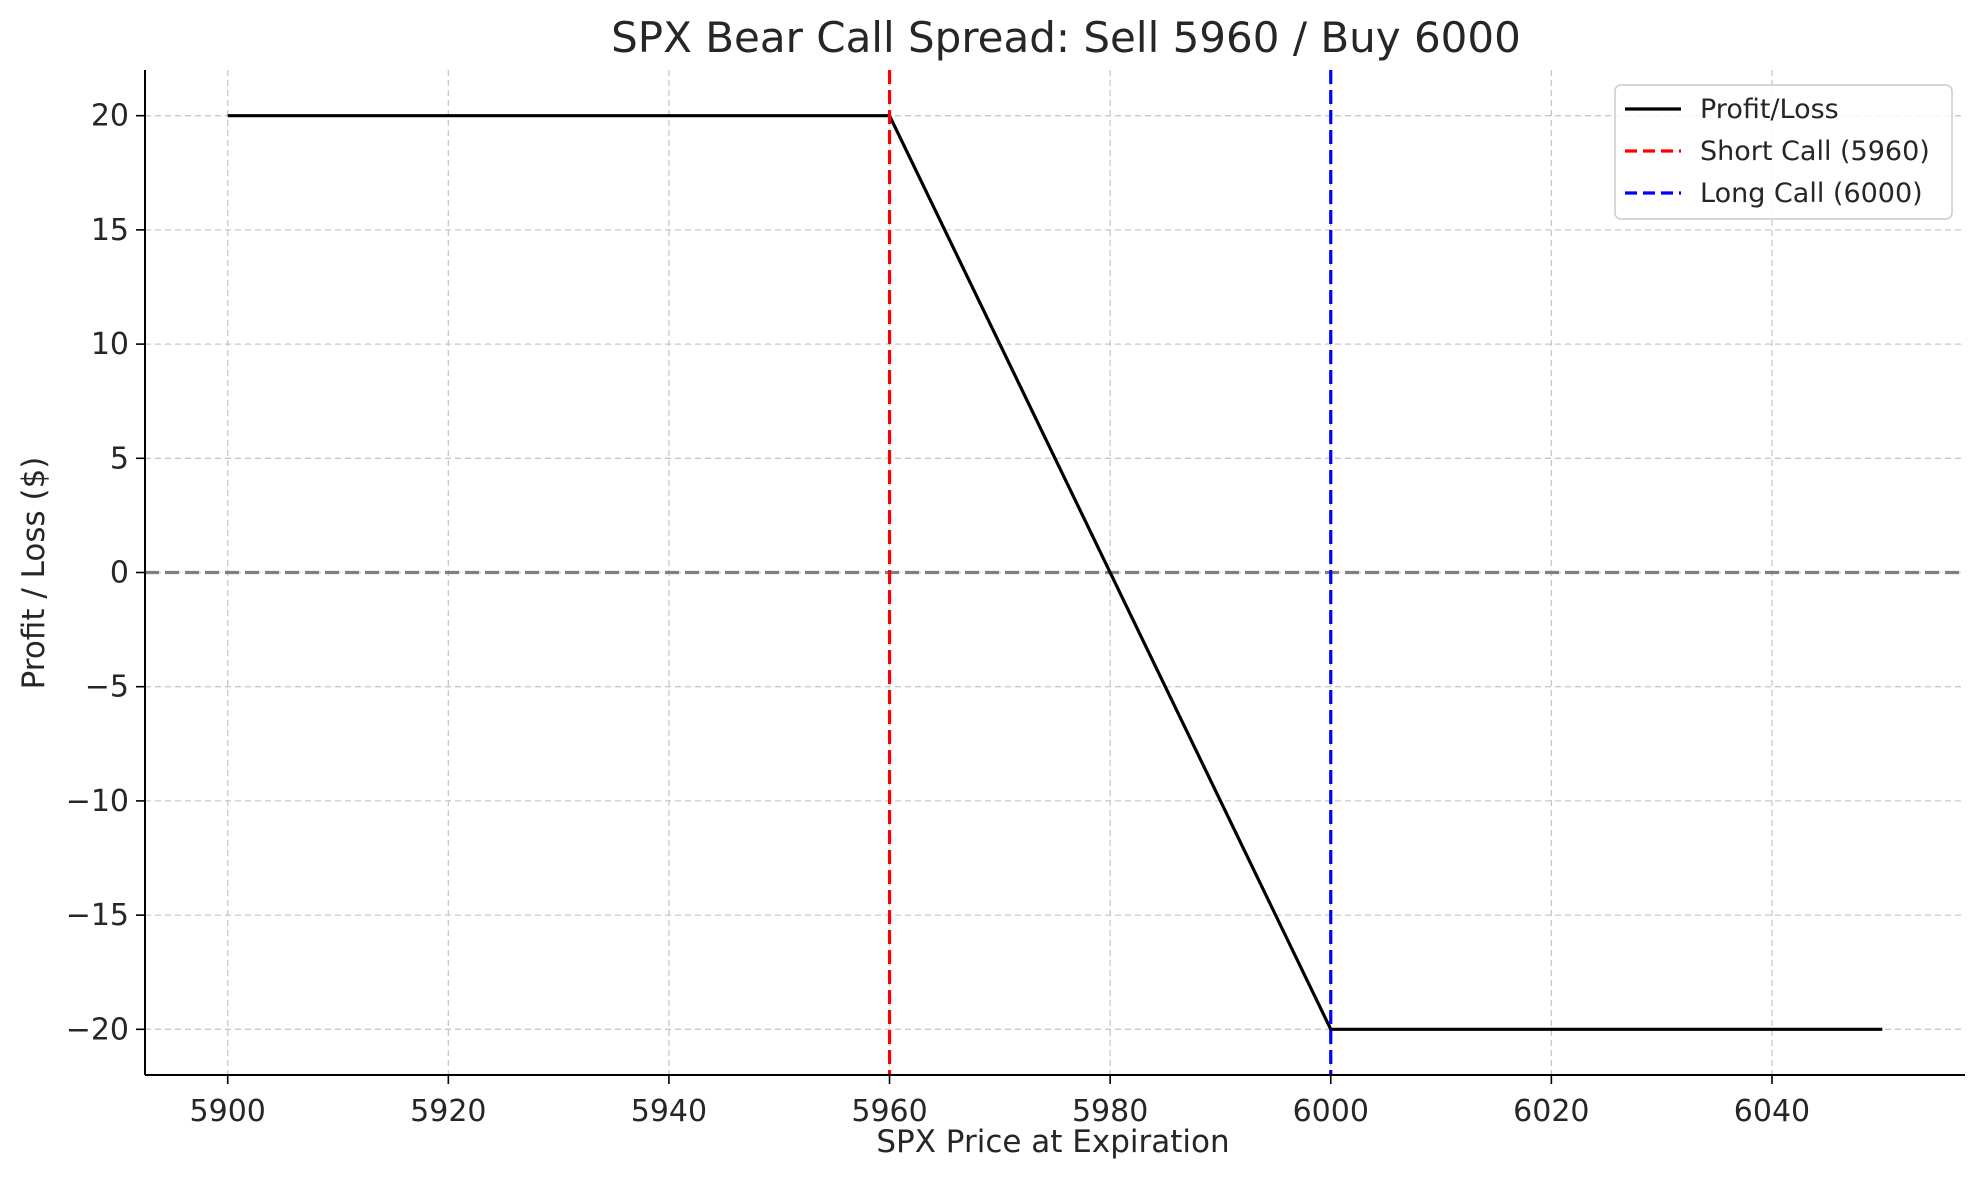 This screenshot has width=1980, height=1180. Describe the element at coordinates (110, 344) in the screenshot. I see `y-tick-label: 10` at that location.